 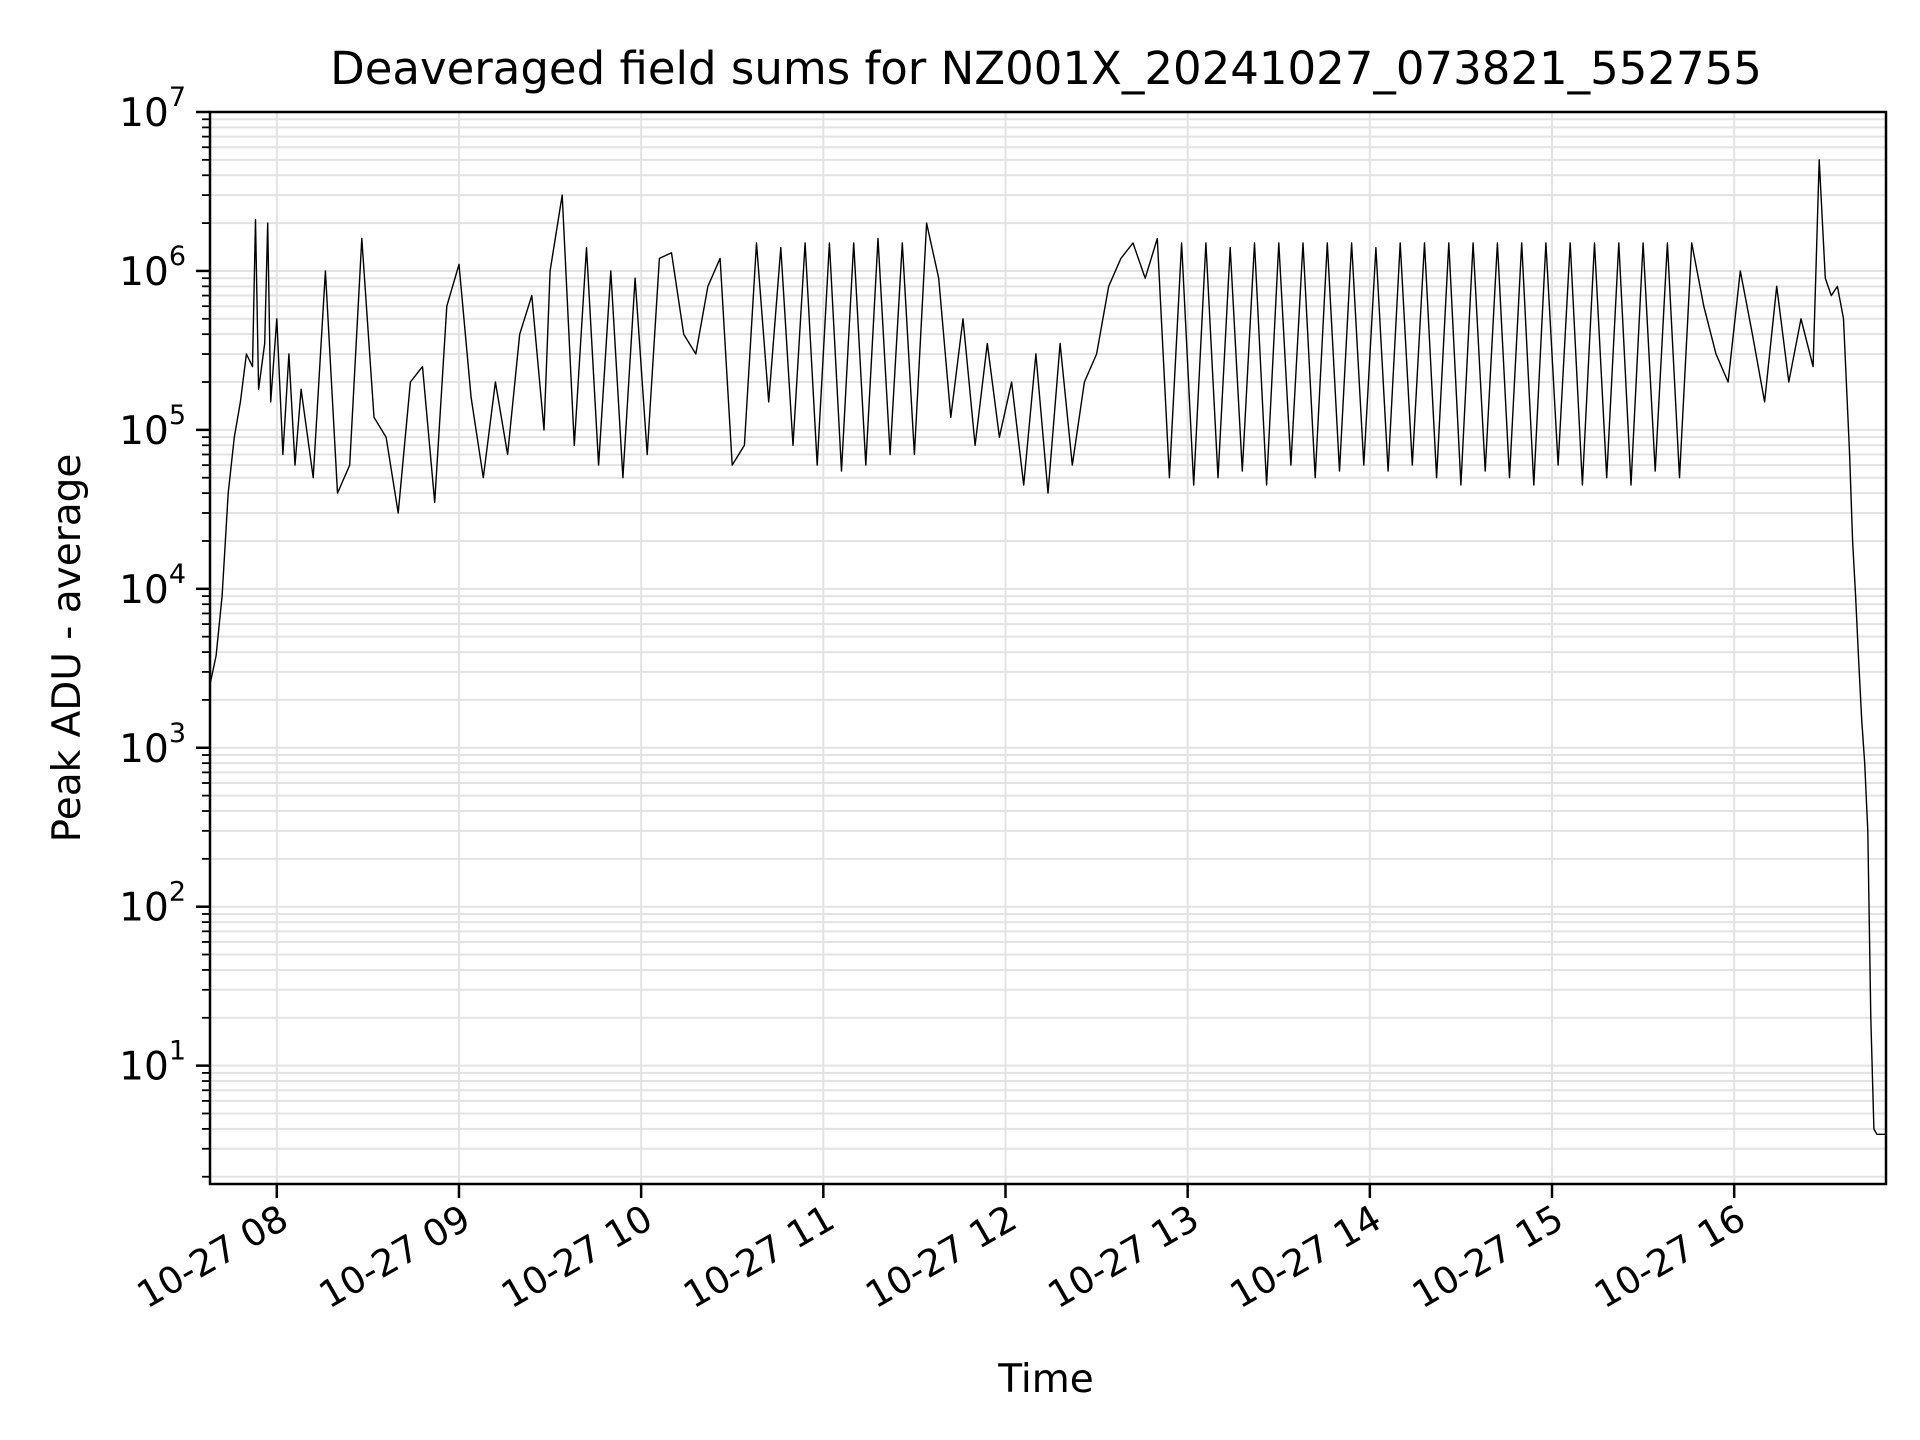 I want to click on x-tick-label: 10-27 16, so click(x=1670, y=1257).